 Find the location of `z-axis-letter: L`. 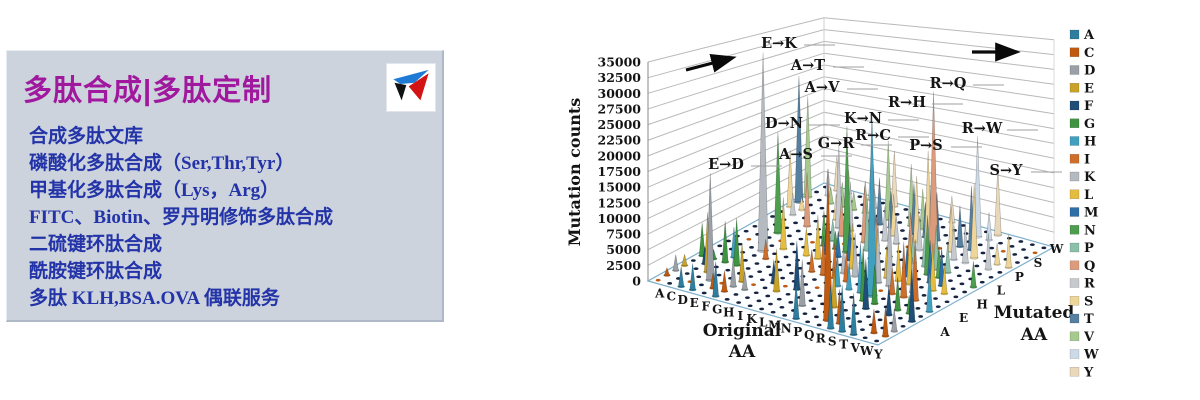

z-axis-letter: L is located at coordinates (1001, 291).